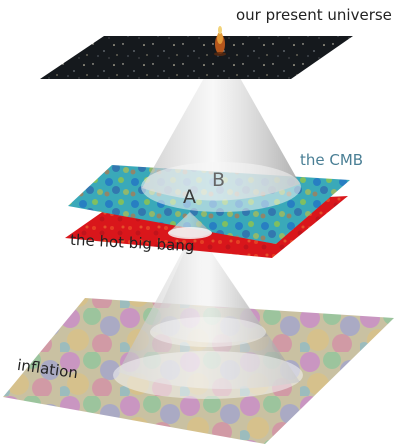 This screenshot has width=394, height=444. Describe the element at coordinates (196, 57) in the screenshot. I see `present-universe-plane` at that location.